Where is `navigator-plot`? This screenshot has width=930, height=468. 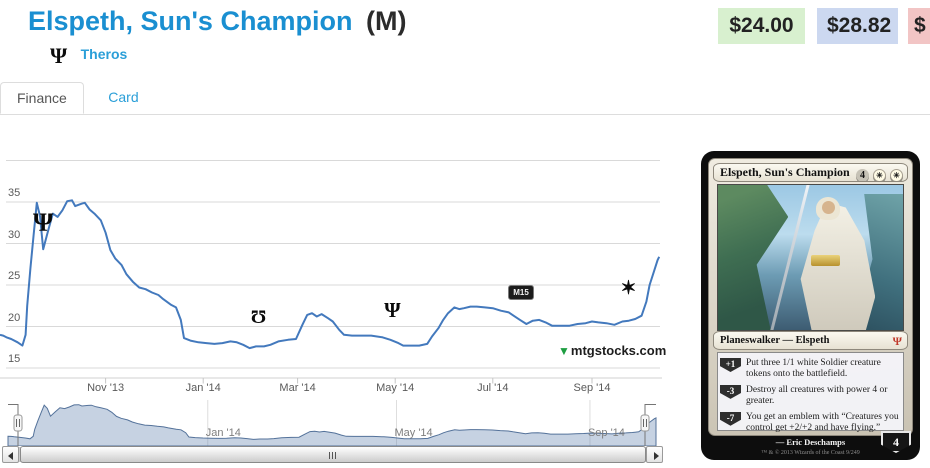
navigator-plot is located at coordinates (332, 423).